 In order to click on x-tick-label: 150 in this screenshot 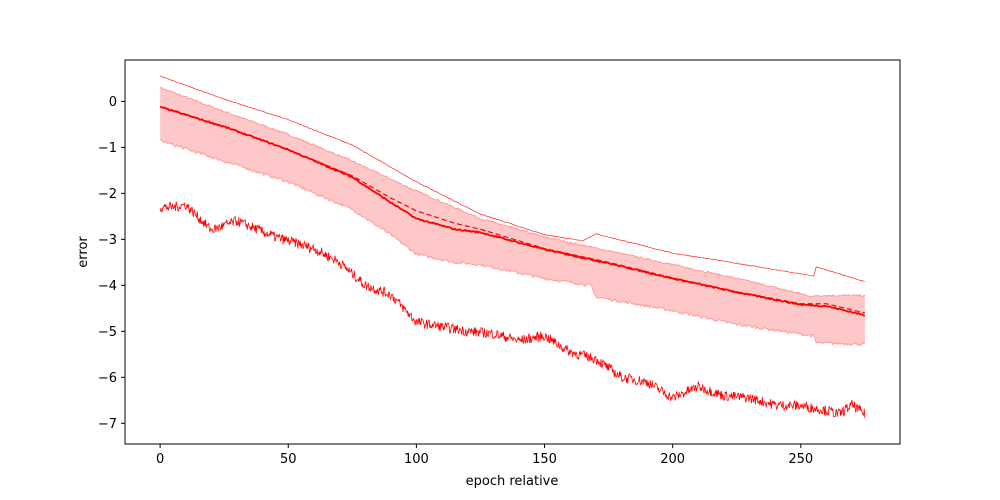, I will do `click(544, 459)`.